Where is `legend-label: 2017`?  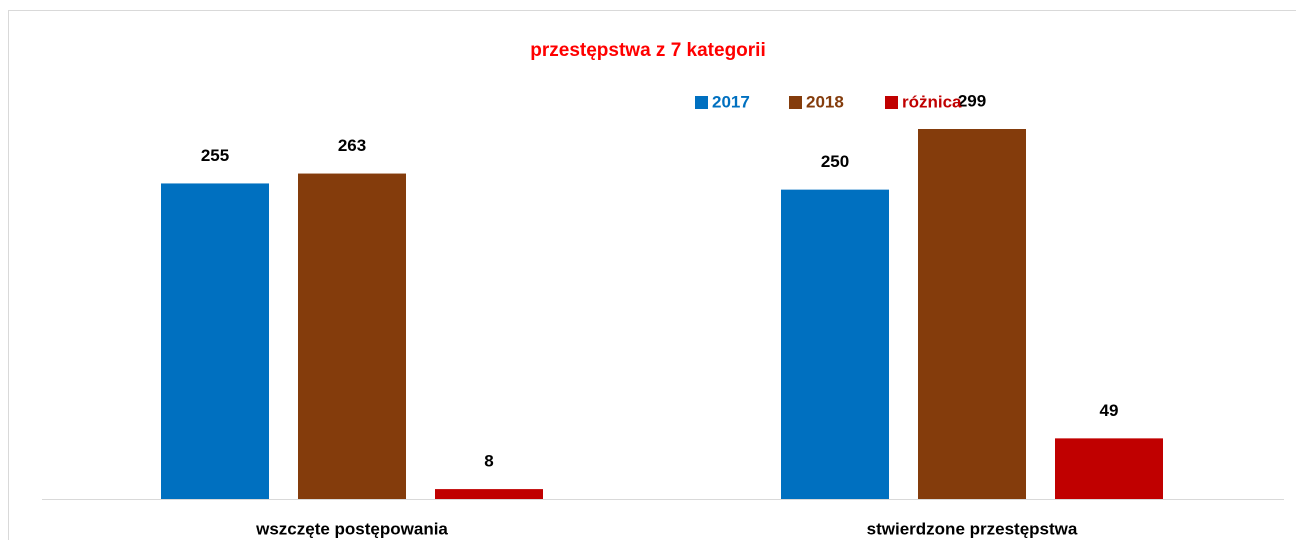 legend-label: 2017 is located at coordinates (731, 101).